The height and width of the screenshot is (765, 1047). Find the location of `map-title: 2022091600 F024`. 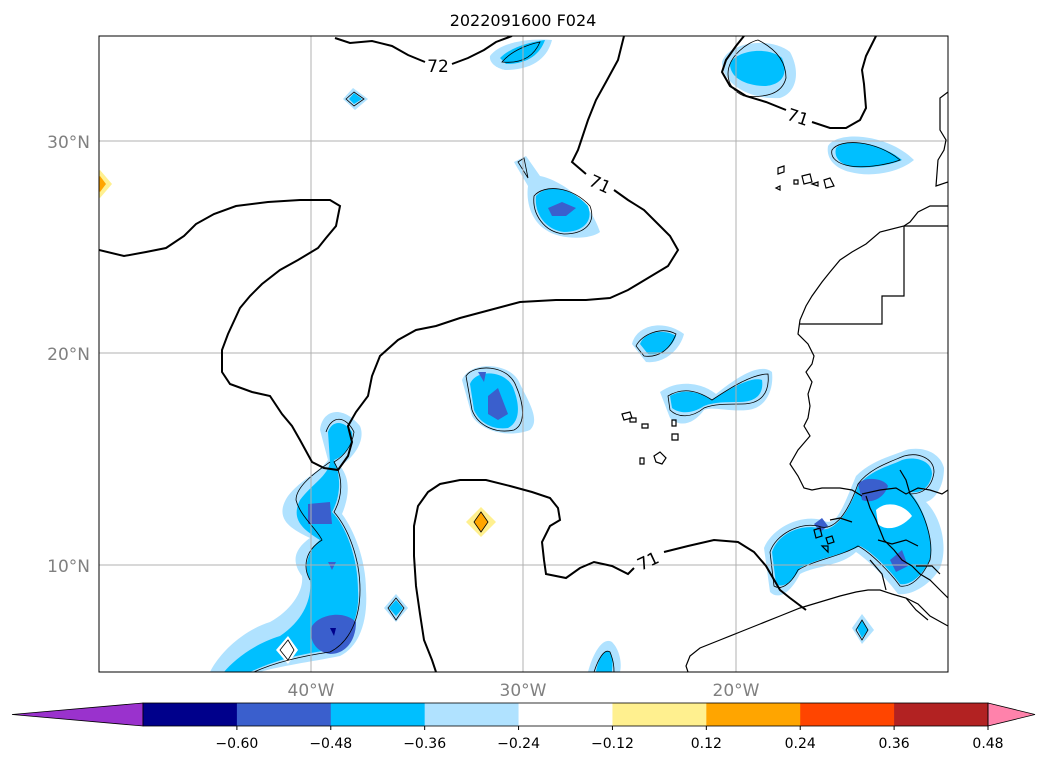

map-title: 2022091600 F024 is located at coordinates (523, 20).